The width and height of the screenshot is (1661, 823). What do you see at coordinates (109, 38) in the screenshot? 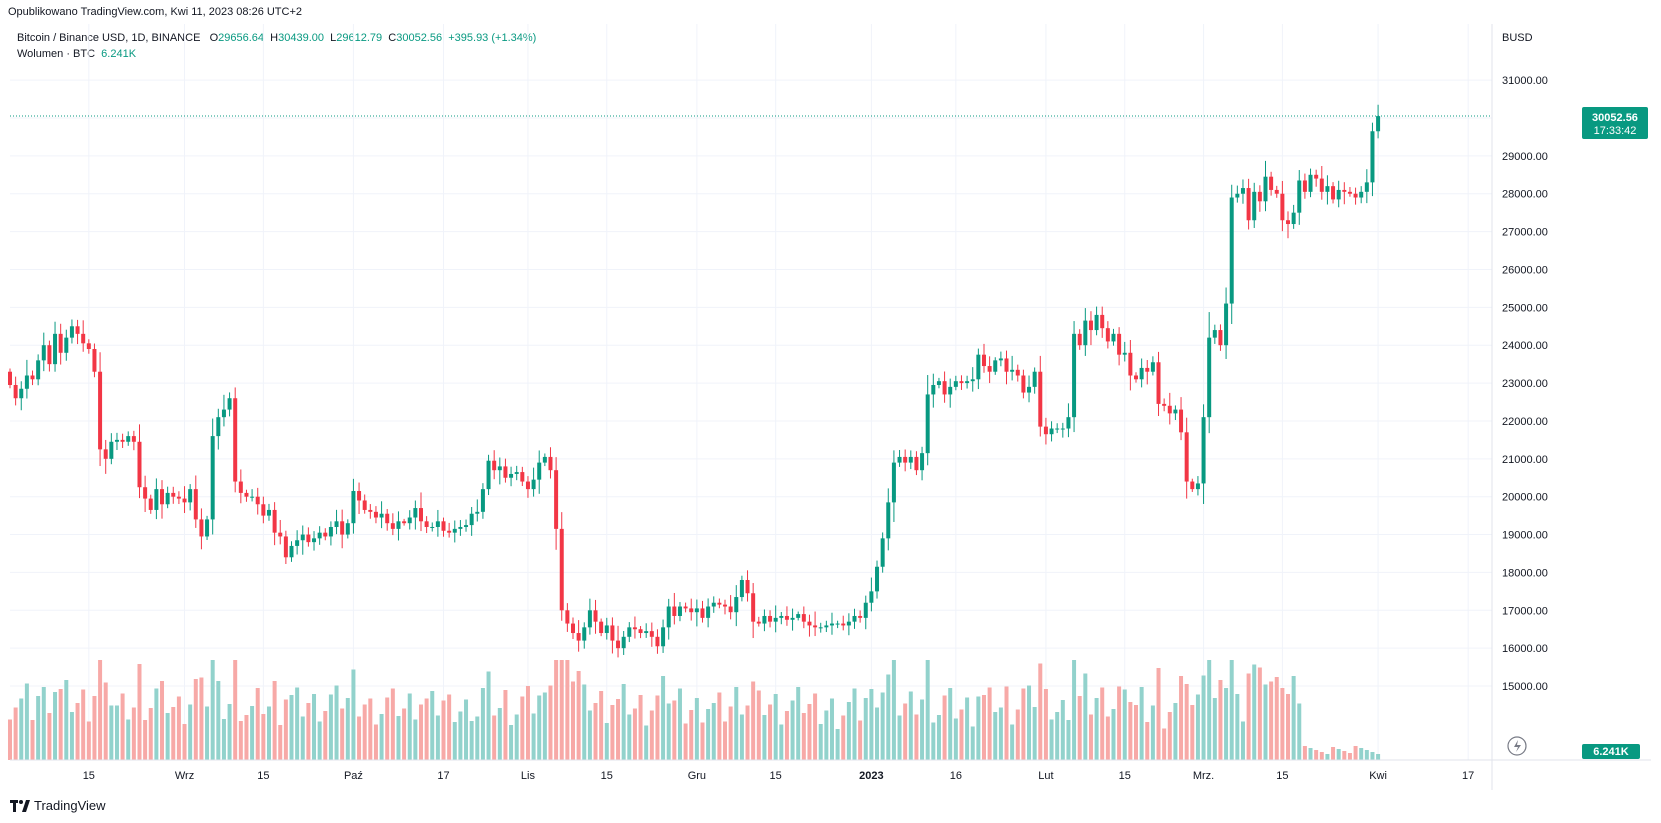
I see `symbol-title: Bitcoin / Binance USD, 1D, BINANCE` at bounding box center [109, 38].